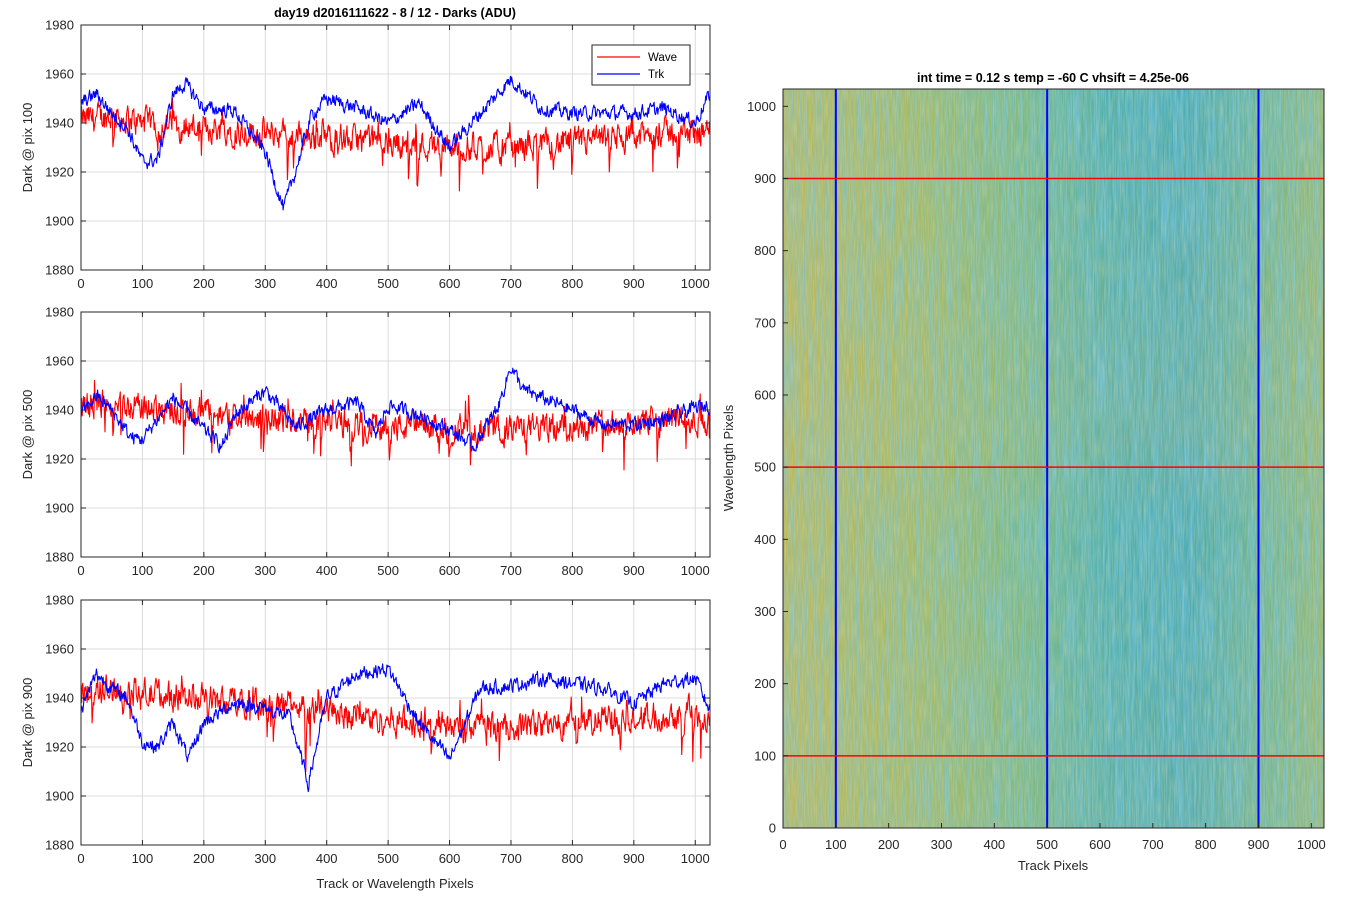 The height and width of the screenshot is (900, 1350). I want to click on panel-1-ytick-label: 1940, so click(59, 123).